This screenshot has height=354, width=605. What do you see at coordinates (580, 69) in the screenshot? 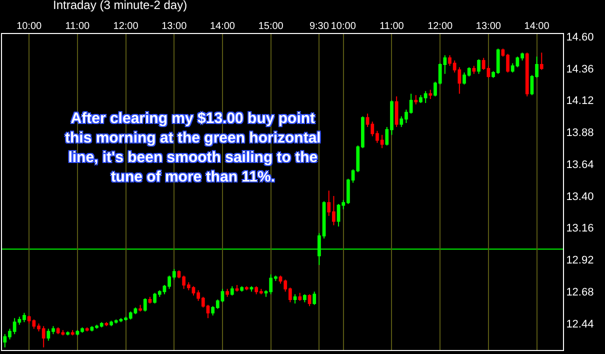
I see `y-tick-label: 14.36` at bounding box center [580, 69].